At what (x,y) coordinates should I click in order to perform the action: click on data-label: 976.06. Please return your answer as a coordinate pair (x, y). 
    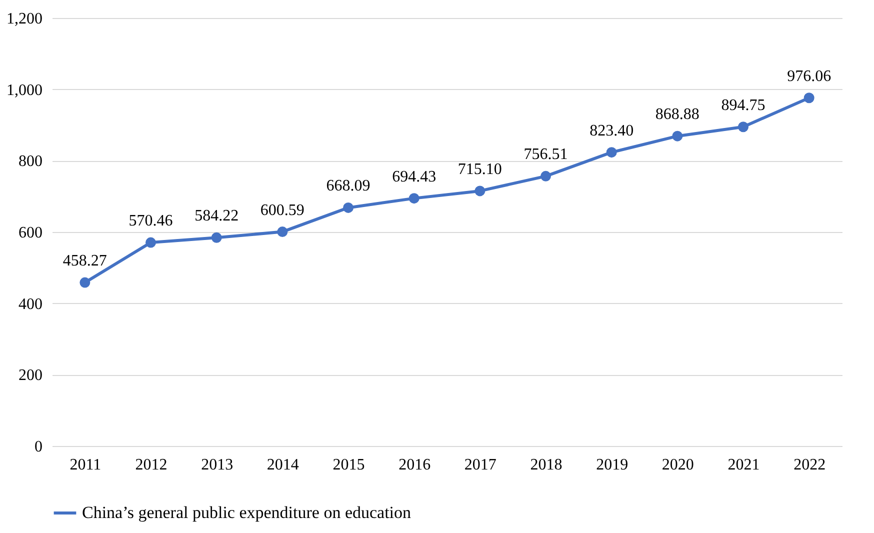
    Looking at the image, I should click on (809, 76).